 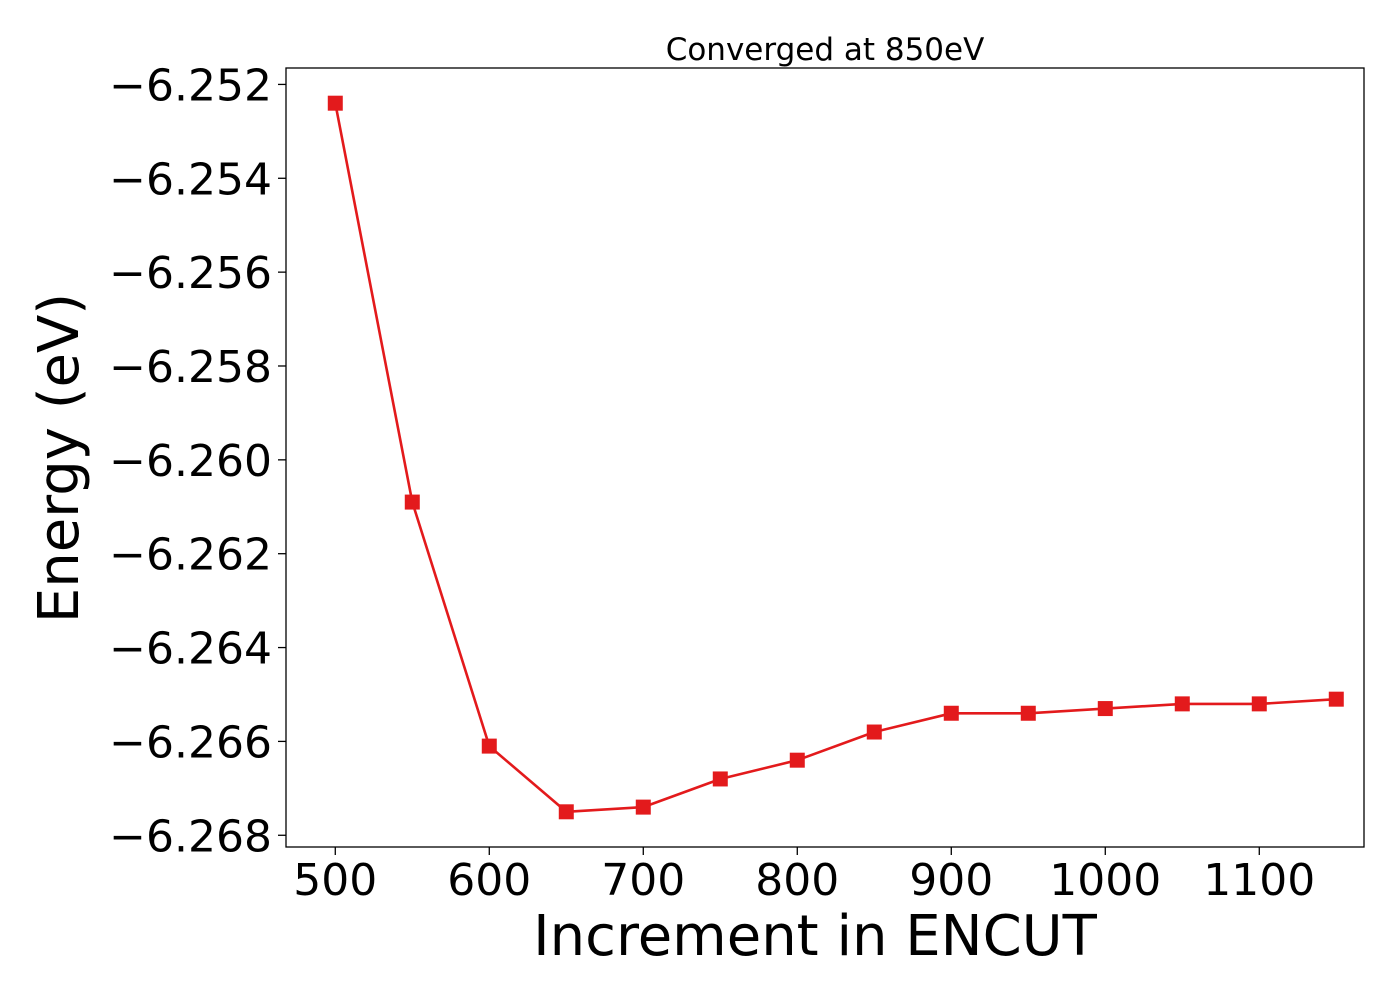 What do you see at coordinates (190, 179) in the screenshot?
I see `y-tick-label: −6.254` at bounding box center [190, 179].